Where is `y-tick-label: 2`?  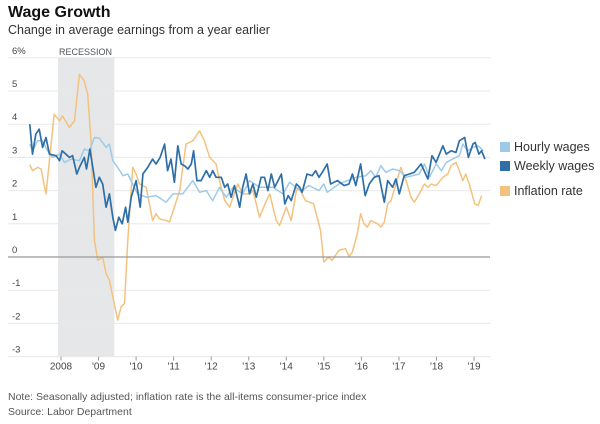
y-tick-label: 2 is located at coordinates (14, 184).